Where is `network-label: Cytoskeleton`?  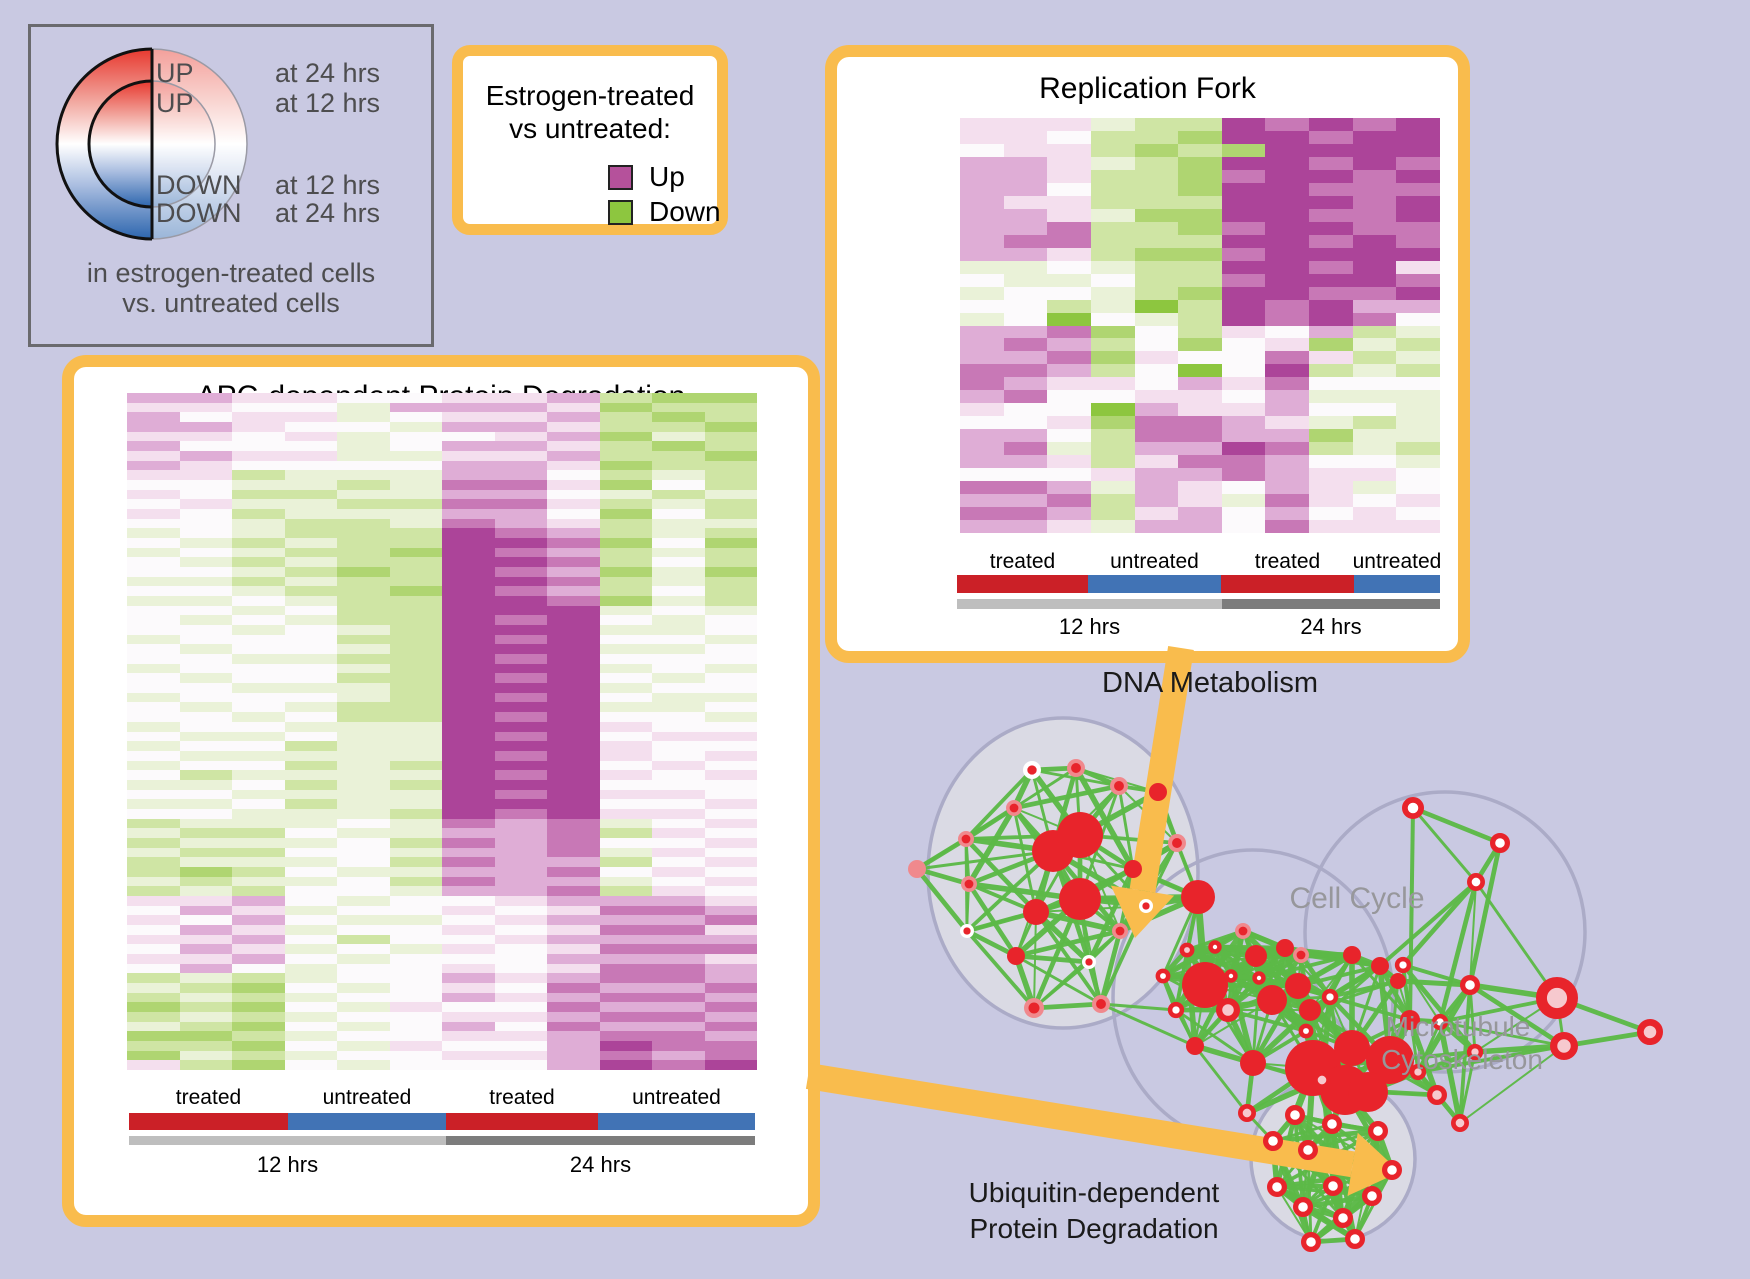
network-label: Cytoskeleton is located at coordinates (1462, 1059).